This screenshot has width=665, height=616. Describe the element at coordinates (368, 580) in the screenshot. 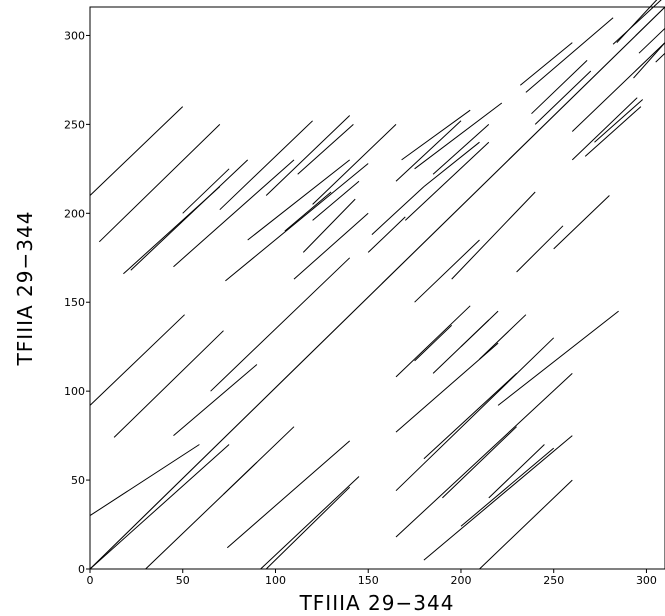

I see `x-tick-label: 150` at that location.